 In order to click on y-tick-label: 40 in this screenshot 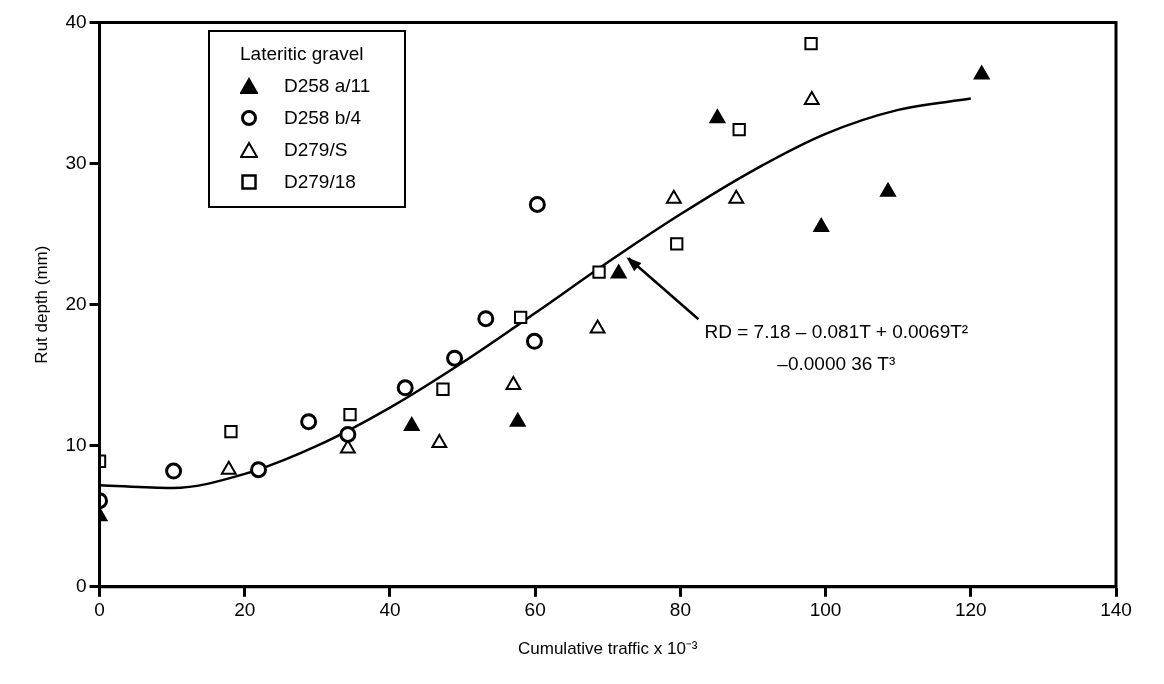, I will do `click(76, 21)`.